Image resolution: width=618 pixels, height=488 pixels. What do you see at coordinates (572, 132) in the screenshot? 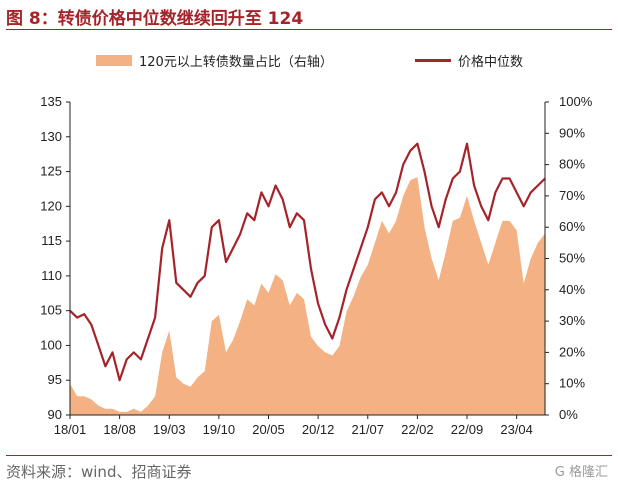
I see `y-right-tick-label: 90%` at bounding box center [572, 132].